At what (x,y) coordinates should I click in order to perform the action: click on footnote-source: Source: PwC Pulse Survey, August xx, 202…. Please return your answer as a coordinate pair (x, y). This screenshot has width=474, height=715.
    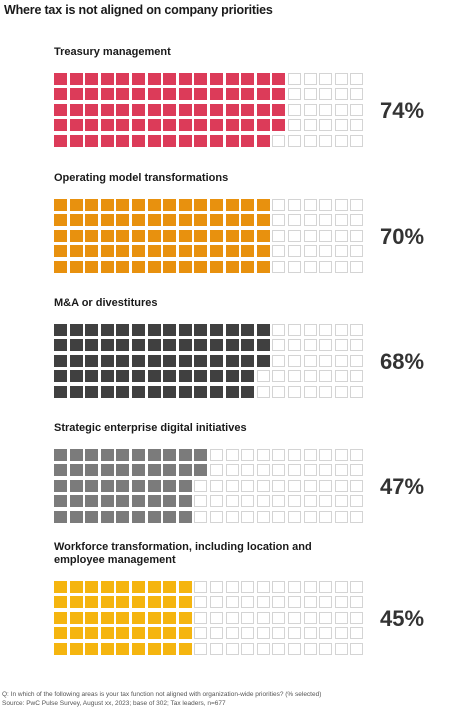
    Looking at the image, I should click on (114, 703).